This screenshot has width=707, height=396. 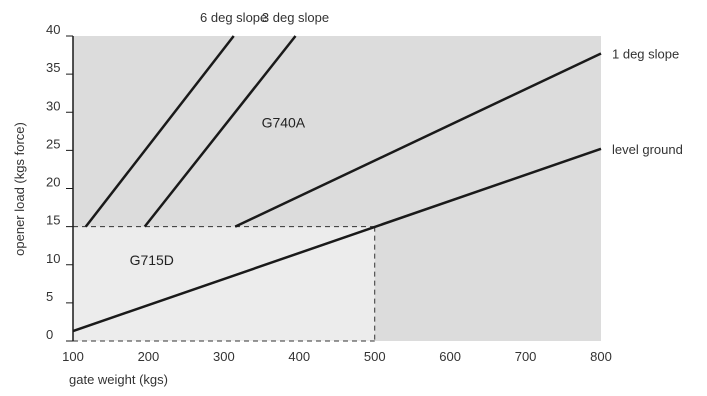 I want to click on series-label-3: 6 deg slope, so click(x=233, y=17).